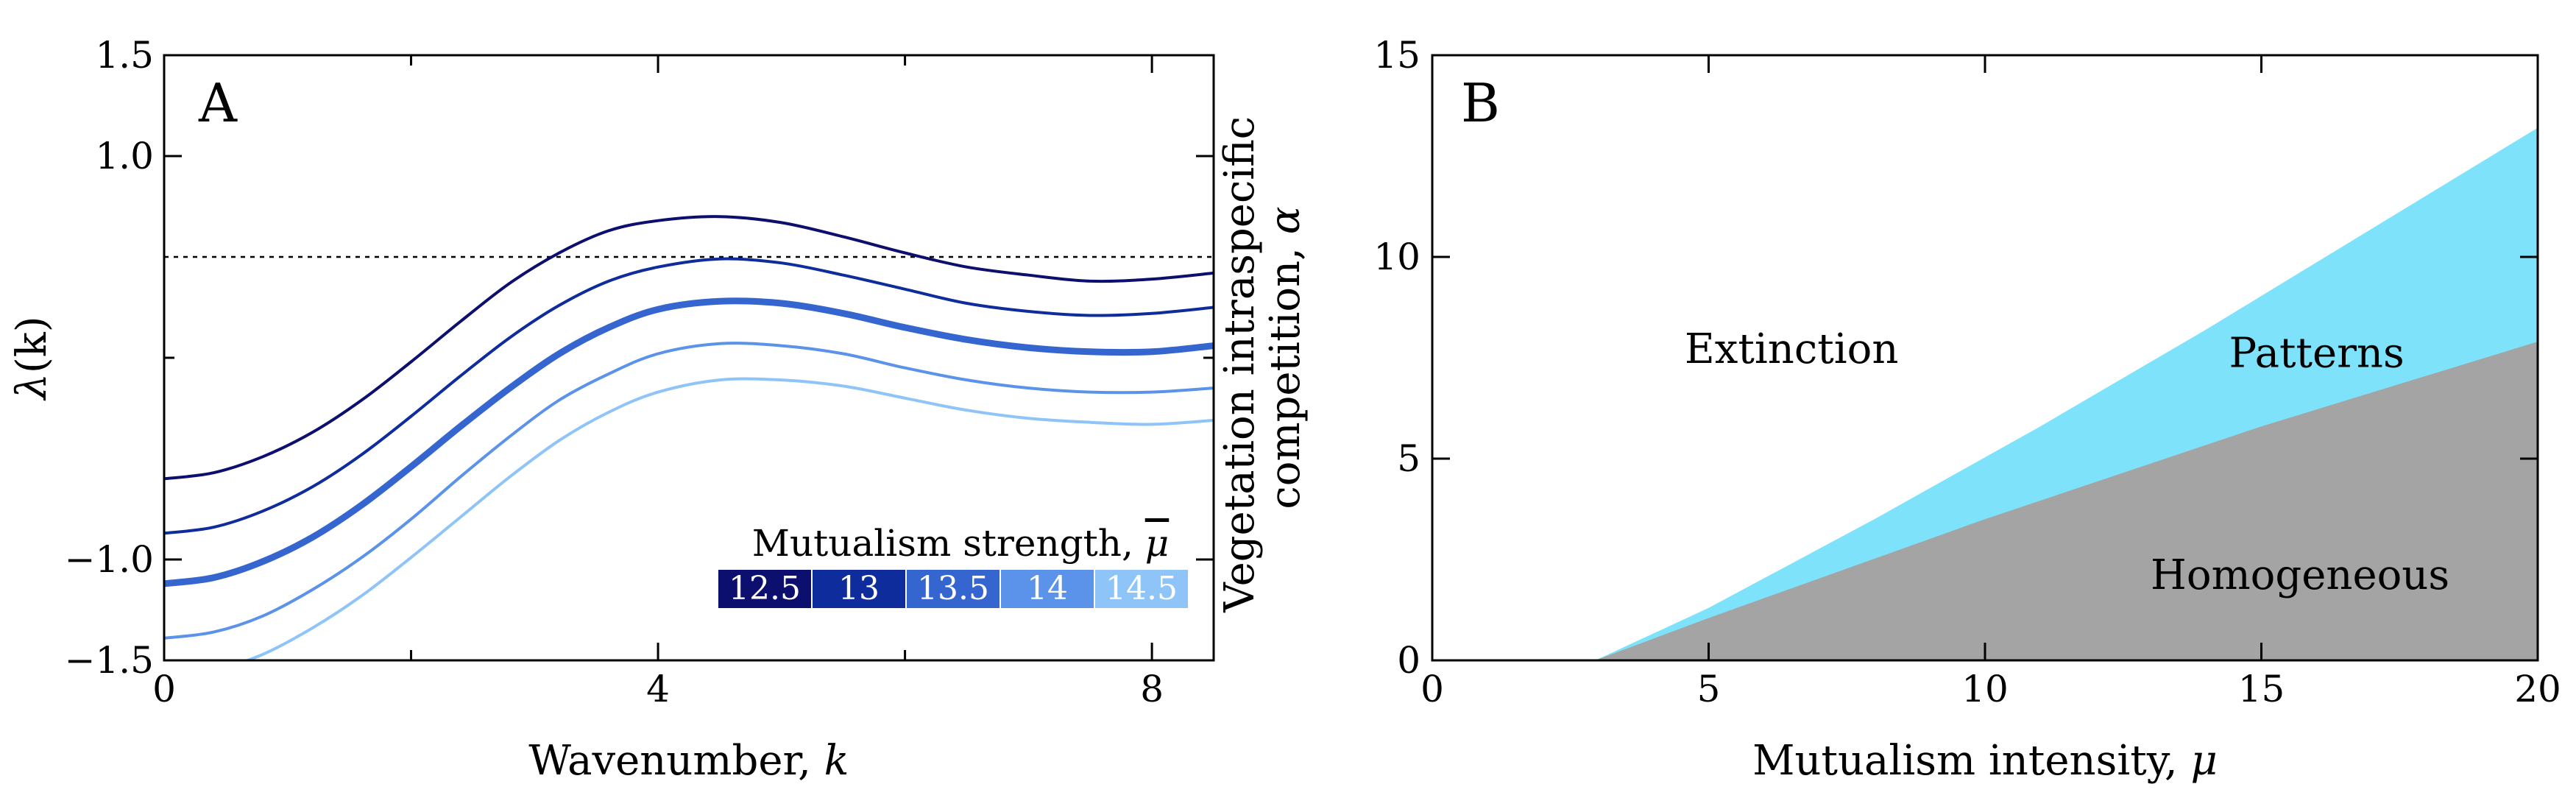 This screenshot has height=812, width=2576. I want to click on x-tick-label: 20, so click(2537, 689).